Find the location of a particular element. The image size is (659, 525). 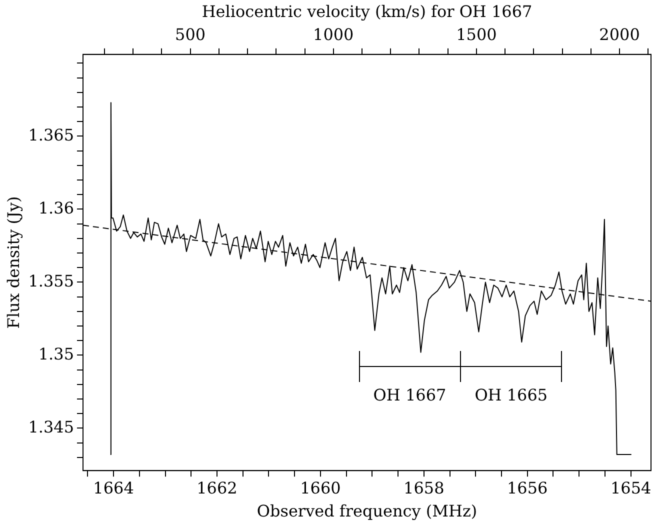

y-tick-label: 1.36 is located at coordinates (56, 208).